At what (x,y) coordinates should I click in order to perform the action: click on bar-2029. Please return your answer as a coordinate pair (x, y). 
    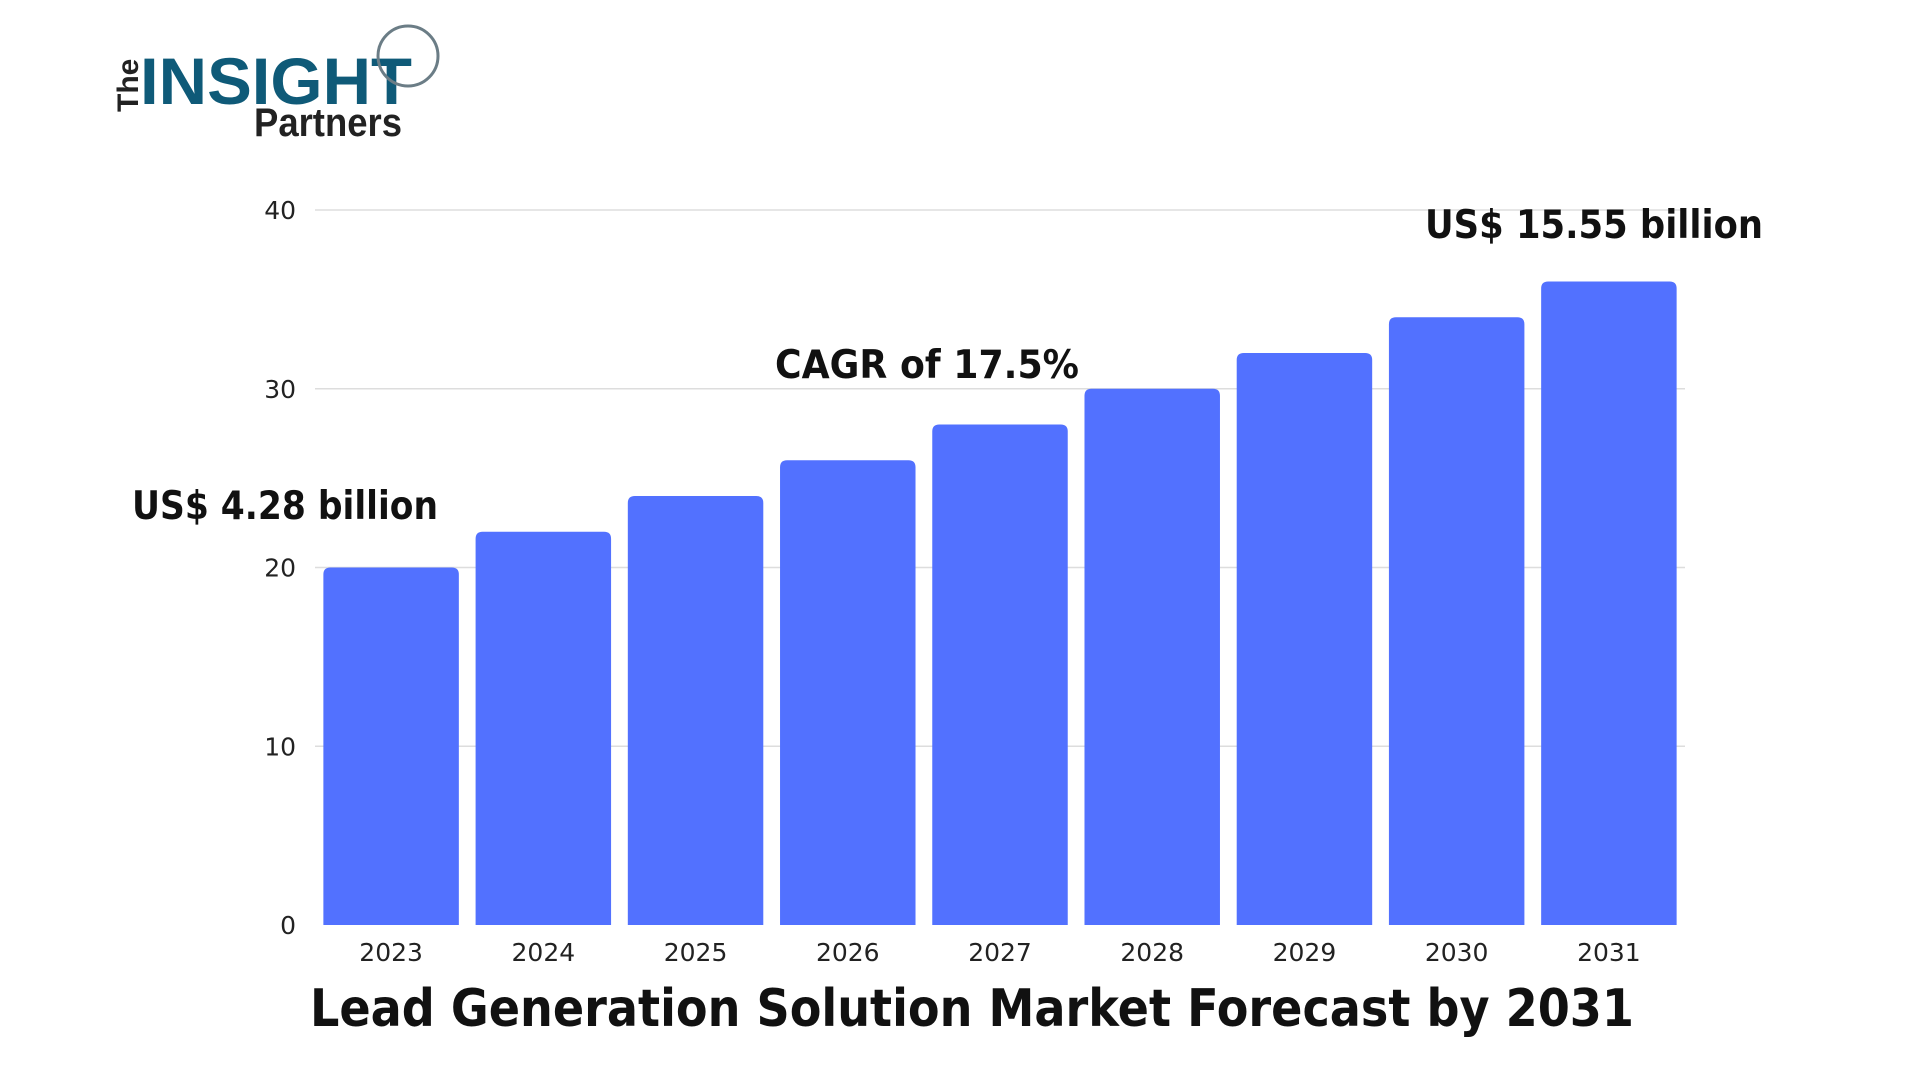
    Looking at the image, I should click on (1304, 639).